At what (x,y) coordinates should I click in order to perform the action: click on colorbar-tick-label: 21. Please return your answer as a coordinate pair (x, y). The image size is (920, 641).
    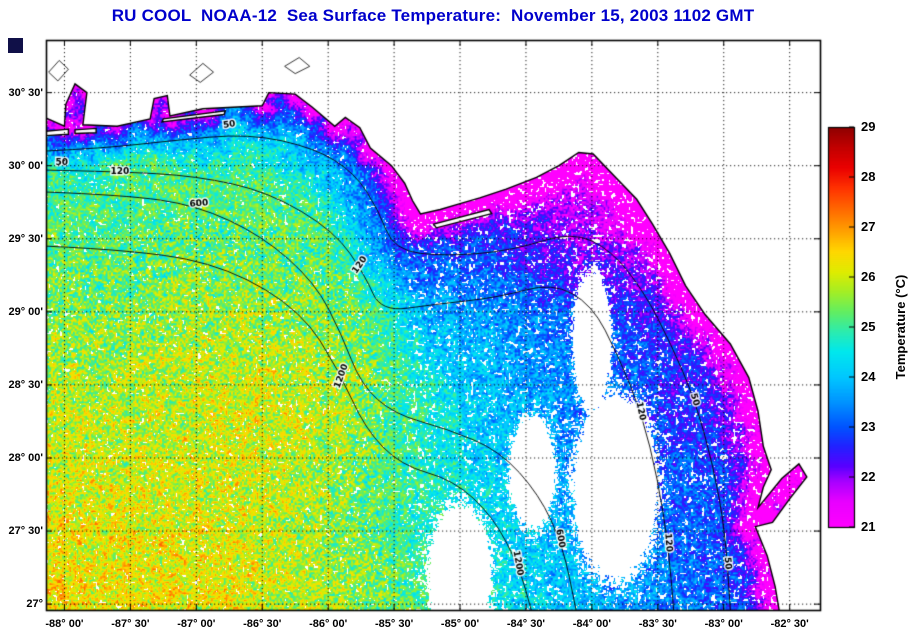
    Looking at the image, I should click on (868, 526).